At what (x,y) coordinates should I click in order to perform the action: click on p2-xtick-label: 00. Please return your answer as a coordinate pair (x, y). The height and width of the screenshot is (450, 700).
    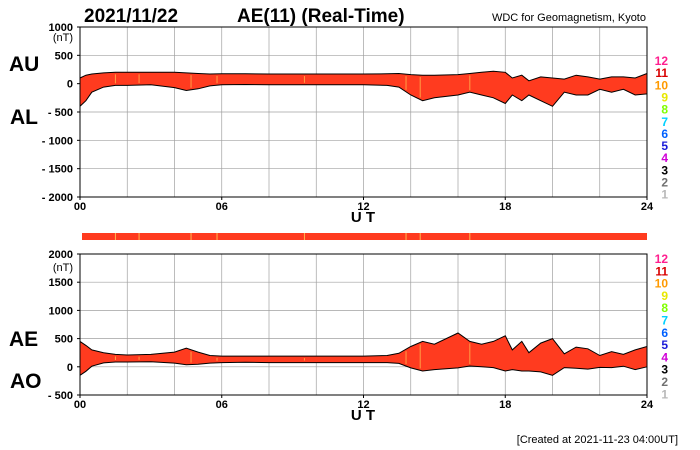
    Looking at the image, I should click on (80, 405).